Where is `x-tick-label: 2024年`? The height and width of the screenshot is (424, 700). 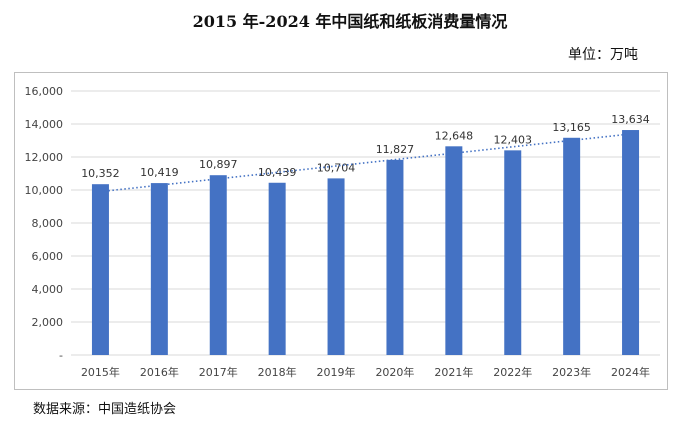
x-tick-label: 2024年 is located at coordinates (630, 372).